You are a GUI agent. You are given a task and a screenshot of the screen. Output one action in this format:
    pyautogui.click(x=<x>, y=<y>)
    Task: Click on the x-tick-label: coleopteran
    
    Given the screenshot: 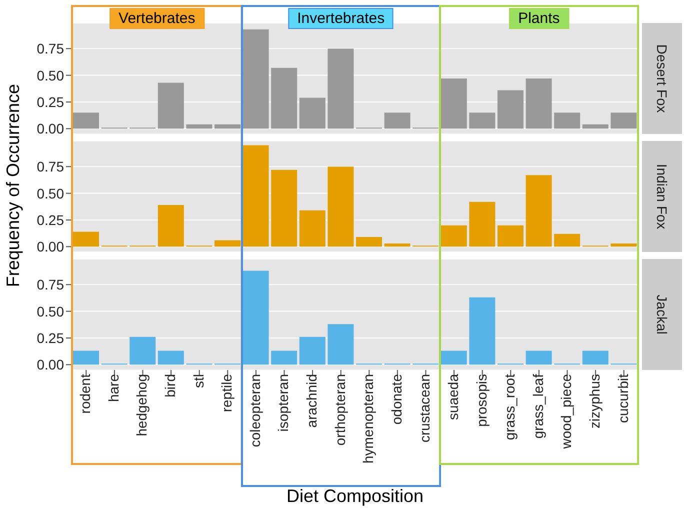 What is the action you would take?
    pyautogui.click(x=254, y=411)
    